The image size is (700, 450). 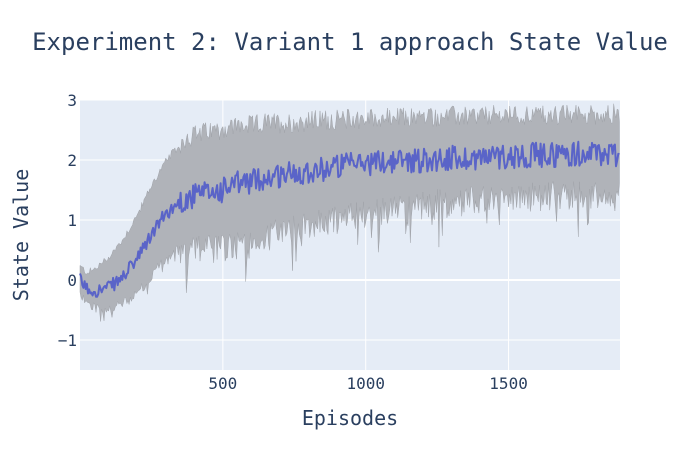 I want to click on x-tick-label-1: 1000, so click(x=365, y=383).